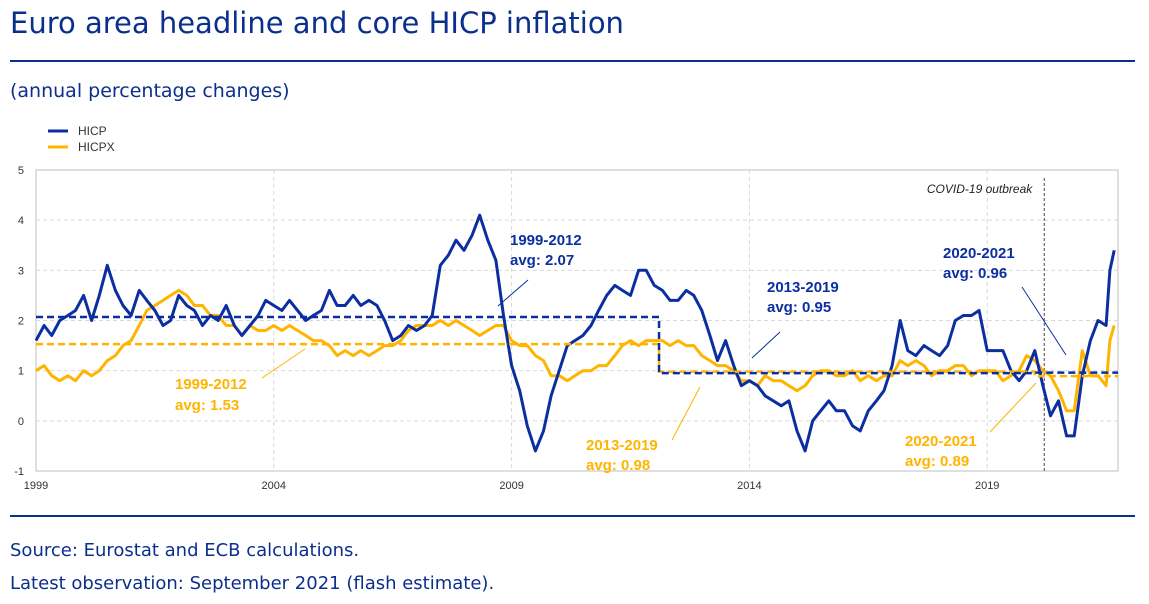 The height and width of the screenshot is (604, 1149). I want to click on avg-line-hicp, so click(577, 345).